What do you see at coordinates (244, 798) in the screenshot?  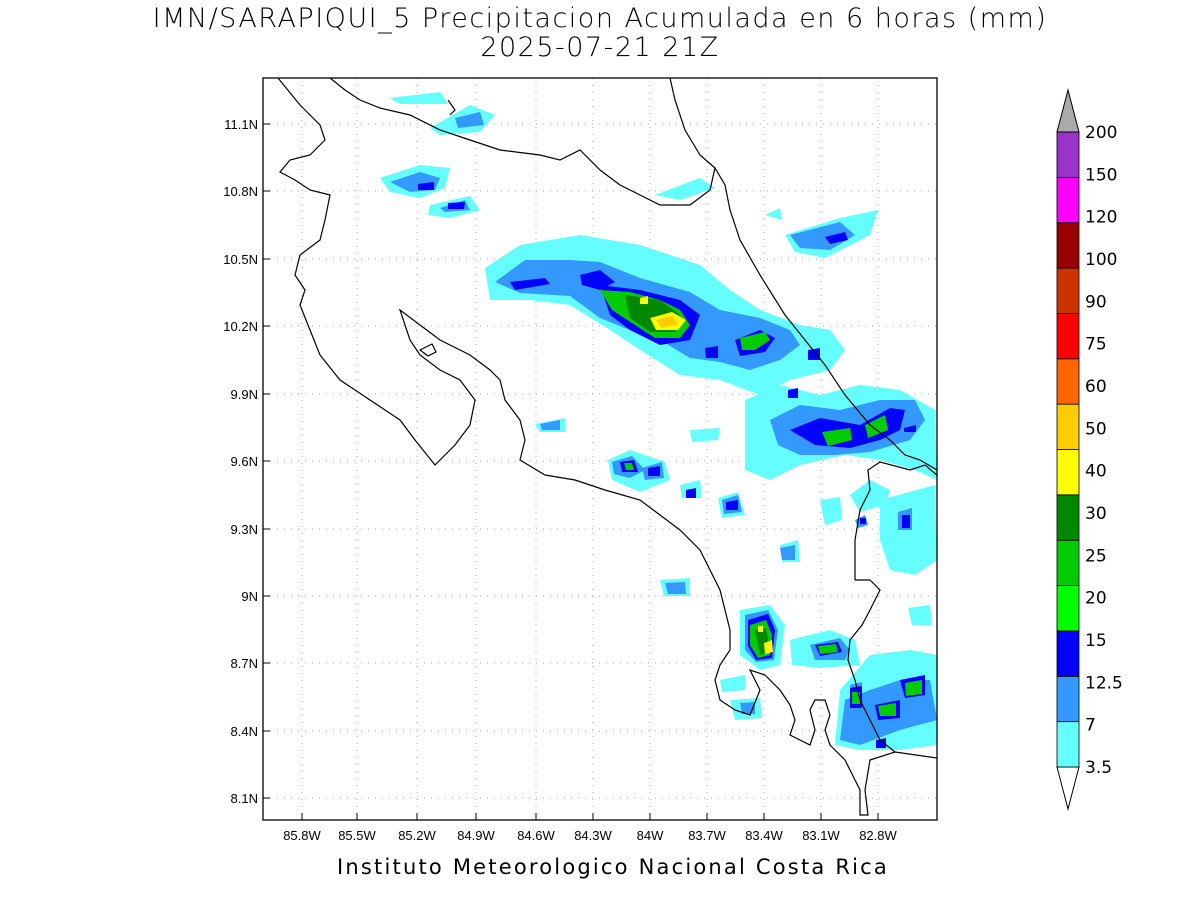 I see `lat-label: 8.1N` at bounding box center [244, 798].